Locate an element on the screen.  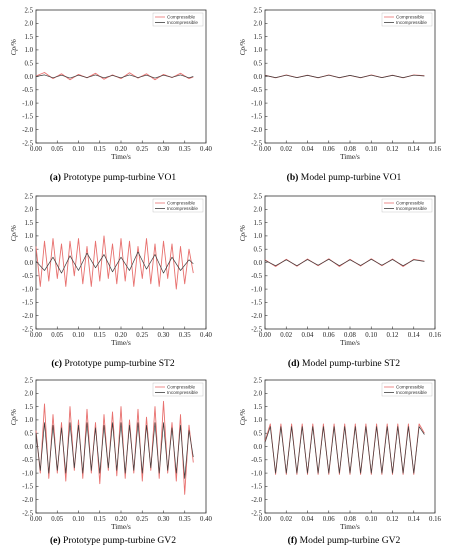
caption-letter: (d) is located at coordinates (294, 363).